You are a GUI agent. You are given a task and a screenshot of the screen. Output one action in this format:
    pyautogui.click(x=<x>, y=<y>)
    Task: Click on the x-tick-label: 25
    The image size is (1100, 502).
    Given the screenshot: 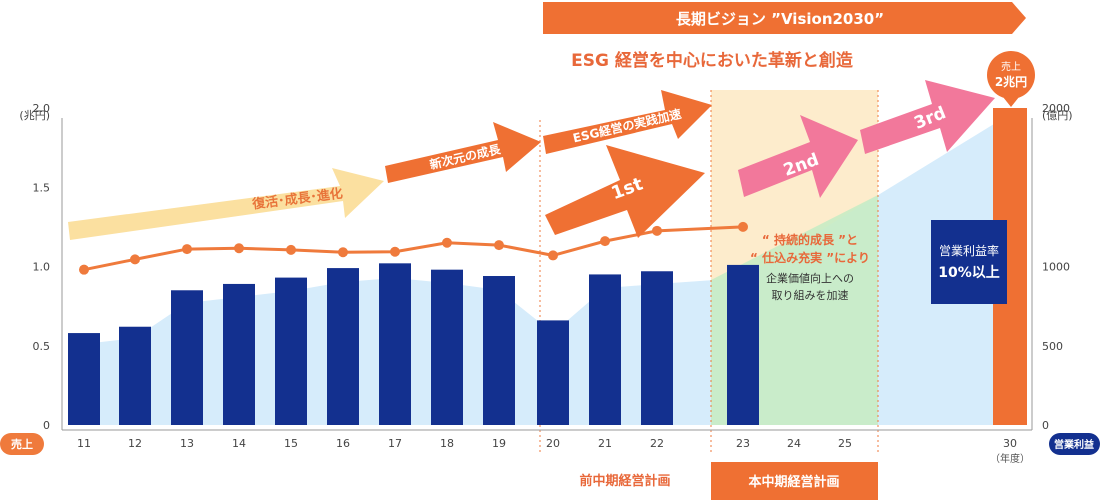 What is the action you would take?
    pyautogui.click(x=845, y=443)
    